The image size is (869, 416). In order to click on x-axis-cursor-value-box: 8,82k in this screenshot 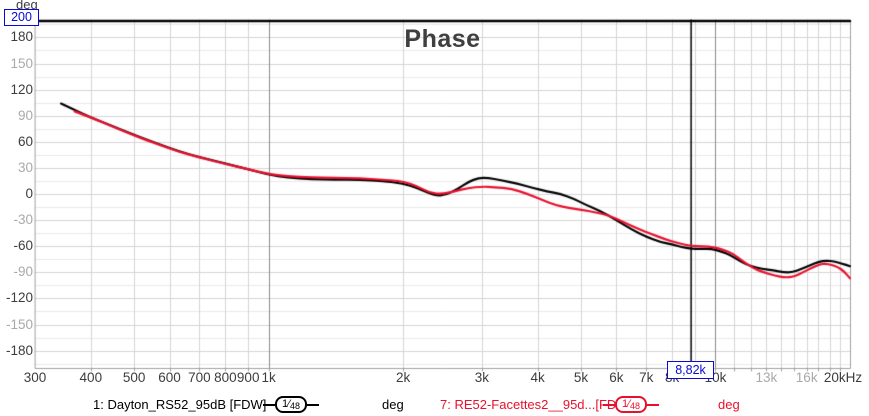, I will do `click(690, 370)`.